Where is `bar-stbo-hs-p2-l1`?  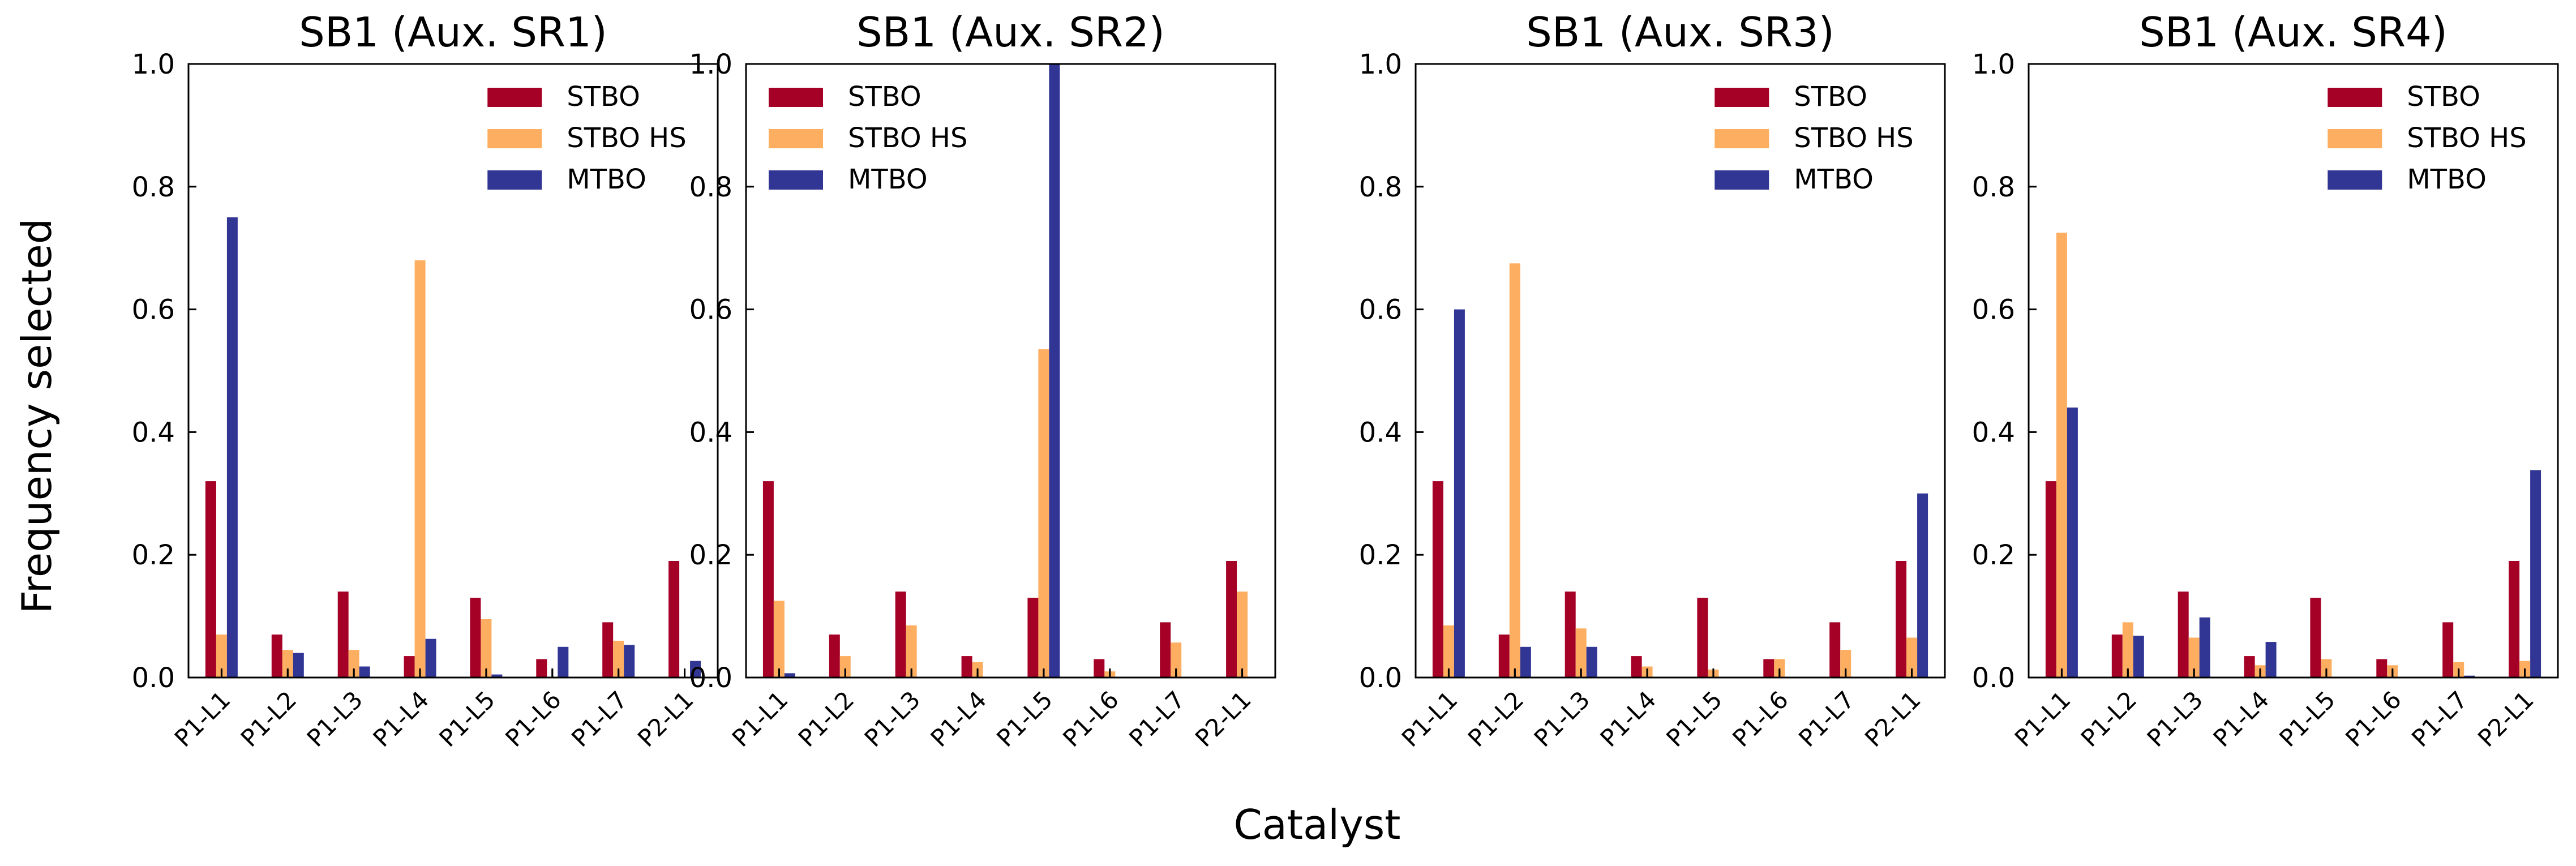
bar-stbo-hs-p2-l1 is located at coordinates (1912, 658).